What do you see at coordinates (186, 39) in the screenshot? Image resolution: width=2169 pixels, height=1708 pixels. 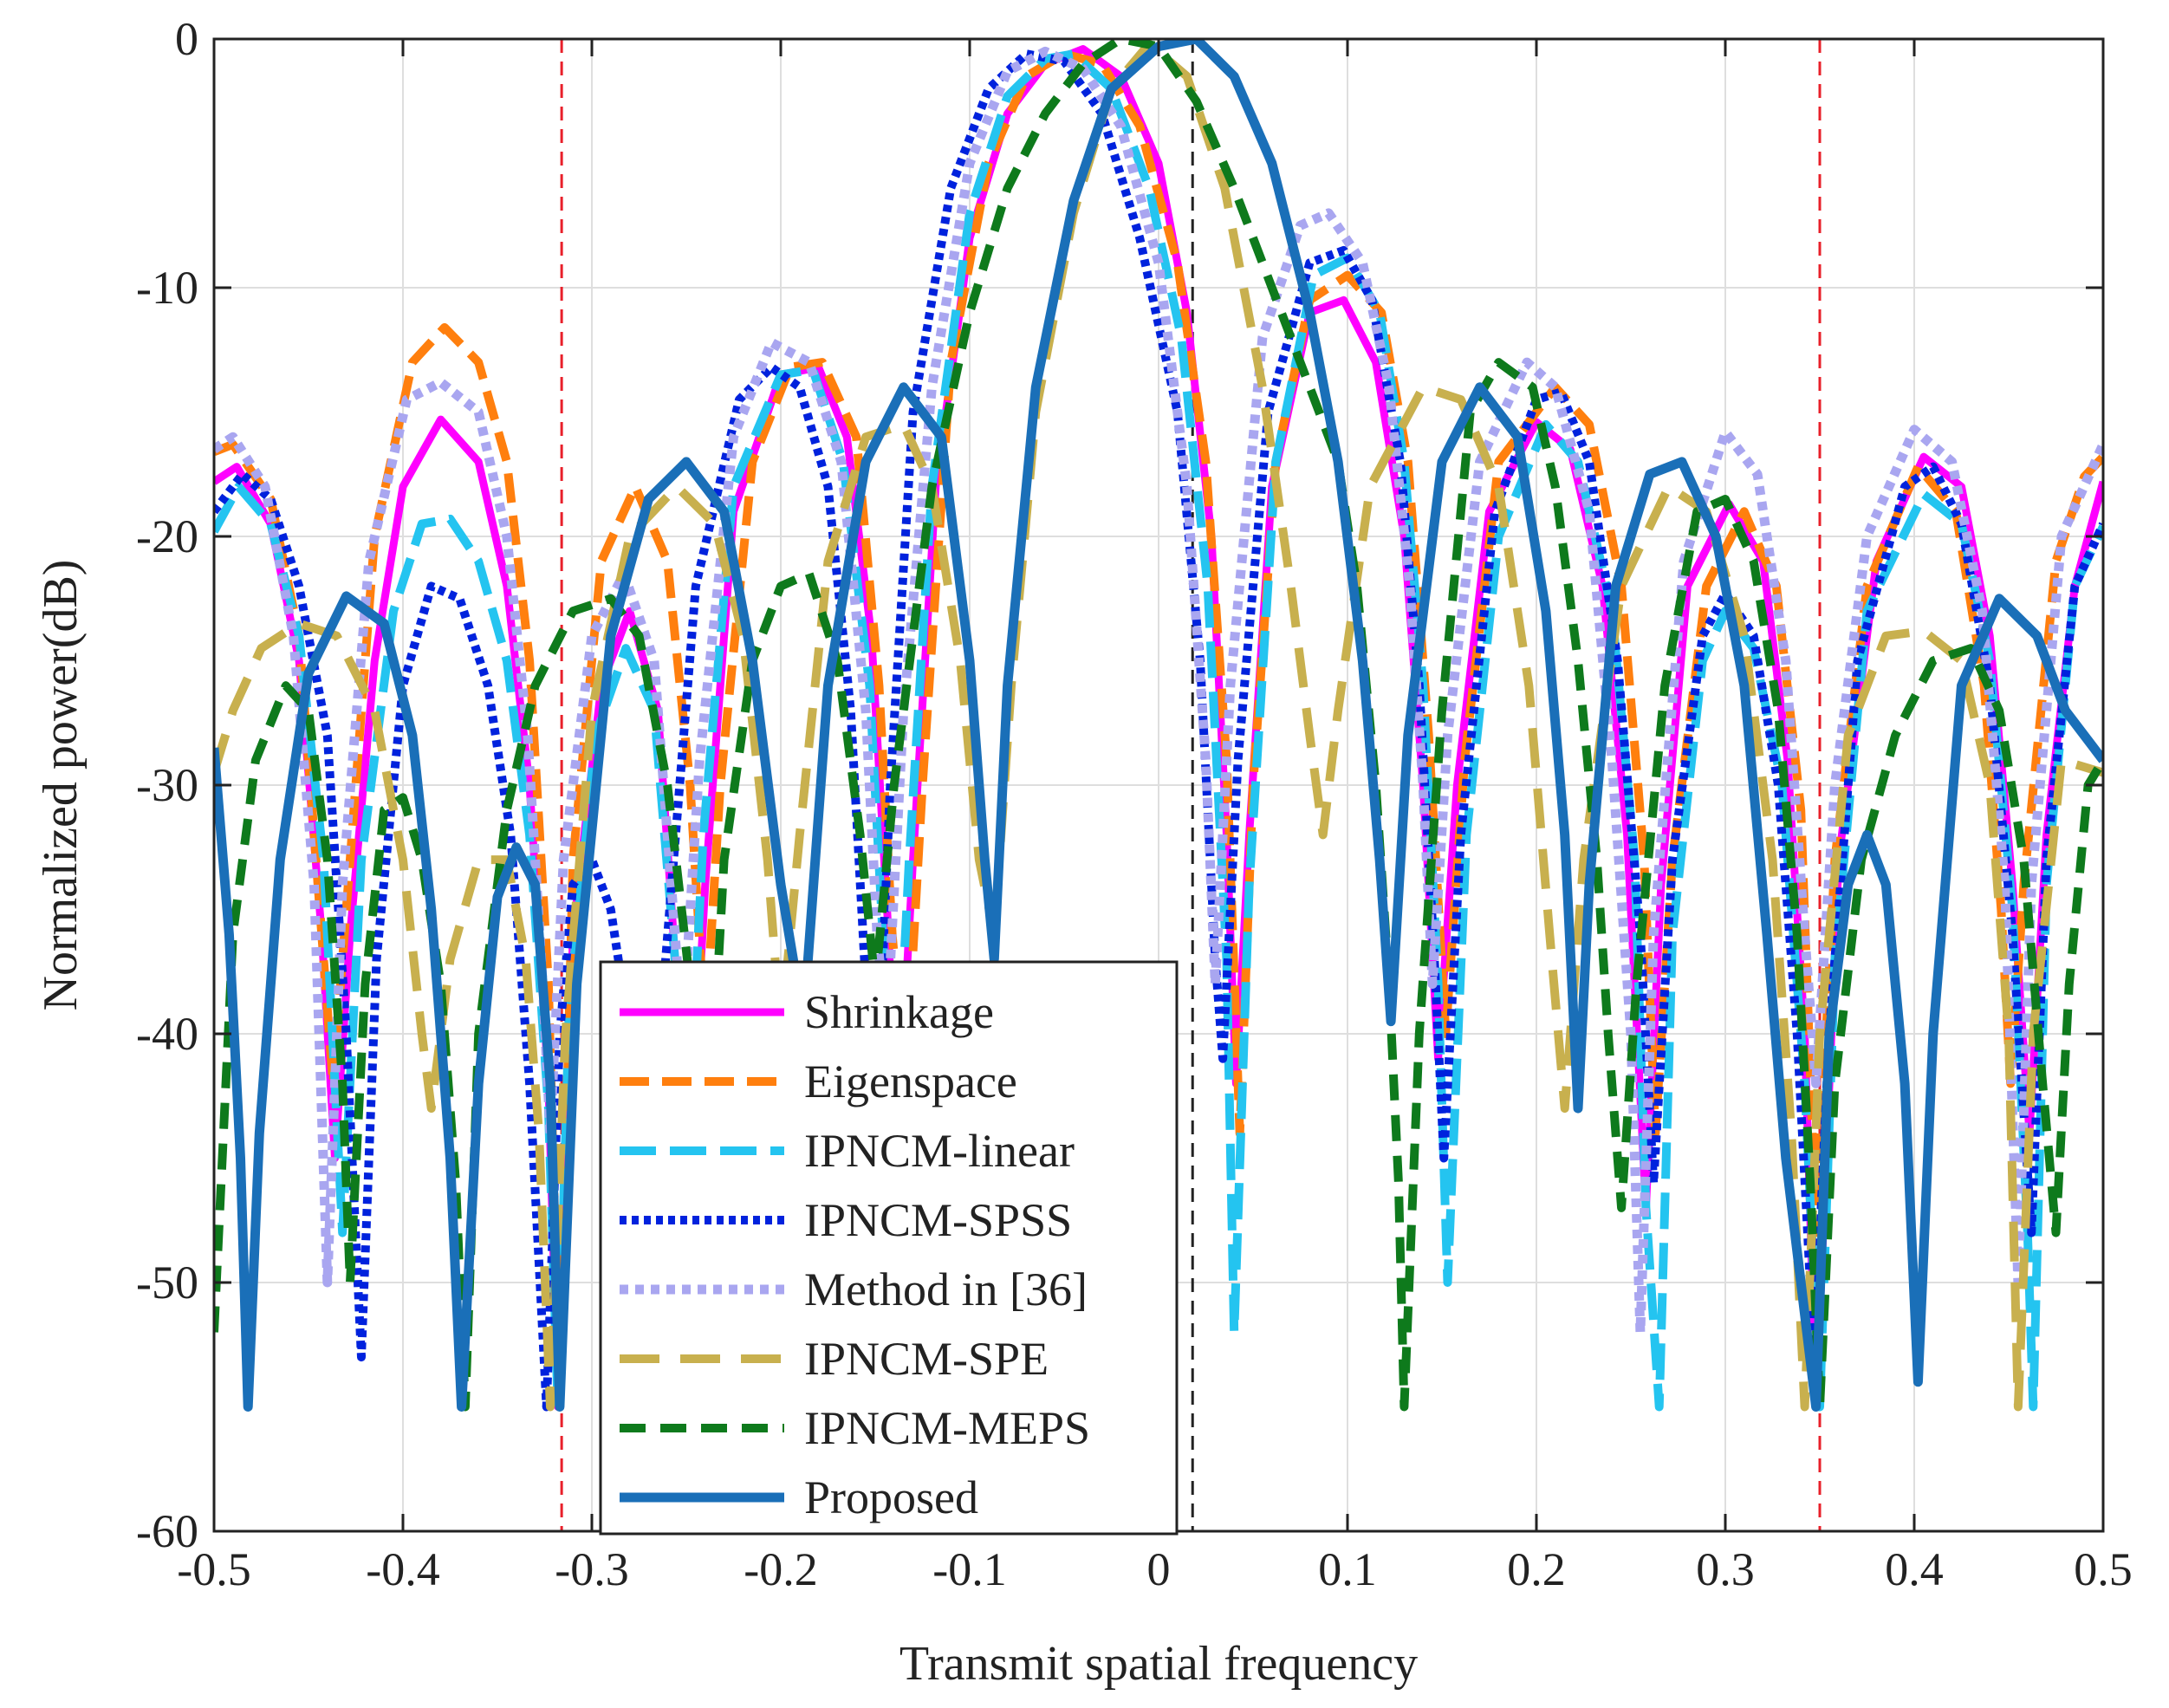 I see `y-tick-label: 0` at bounding box center [186, 39].